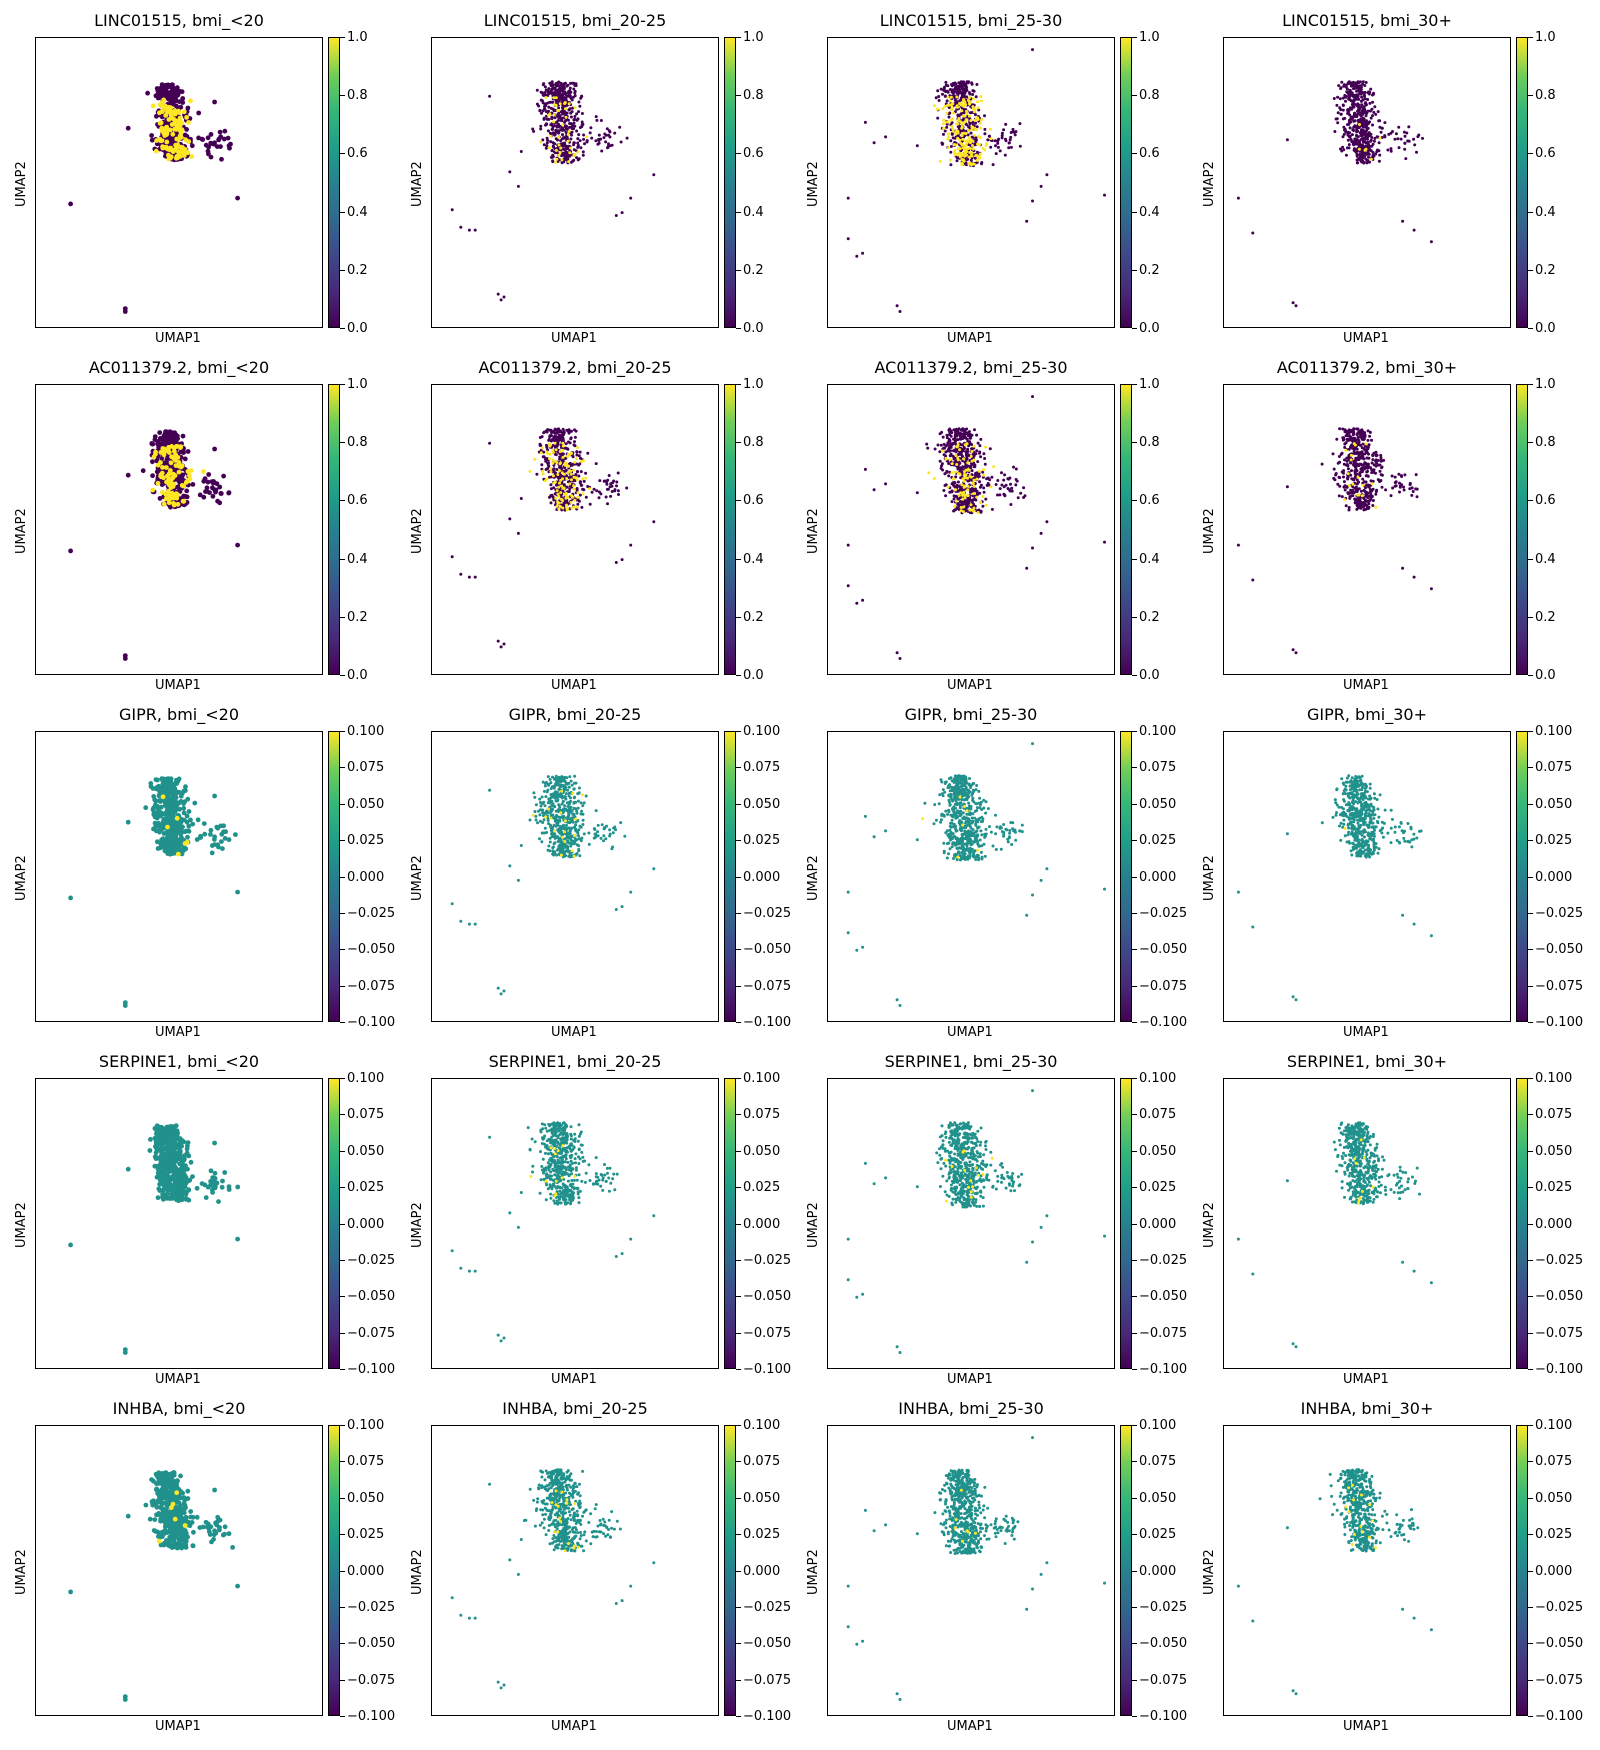 This screenshot has width=1600, height=1750. Describe the element at coordinates (575, 367) in the screenshot. I see `panel-title: AC011379.2, bmi_20-25` at that location.